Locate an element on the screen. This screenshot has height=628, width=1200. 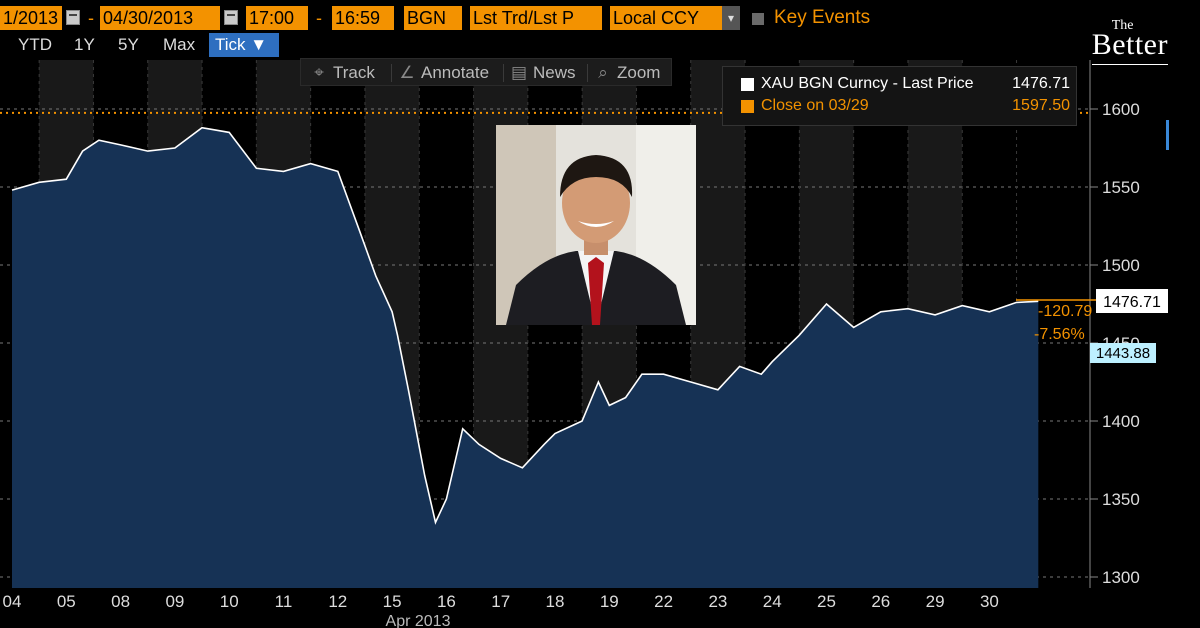
news-button: ▤ News is located at coordinates (543, 73).